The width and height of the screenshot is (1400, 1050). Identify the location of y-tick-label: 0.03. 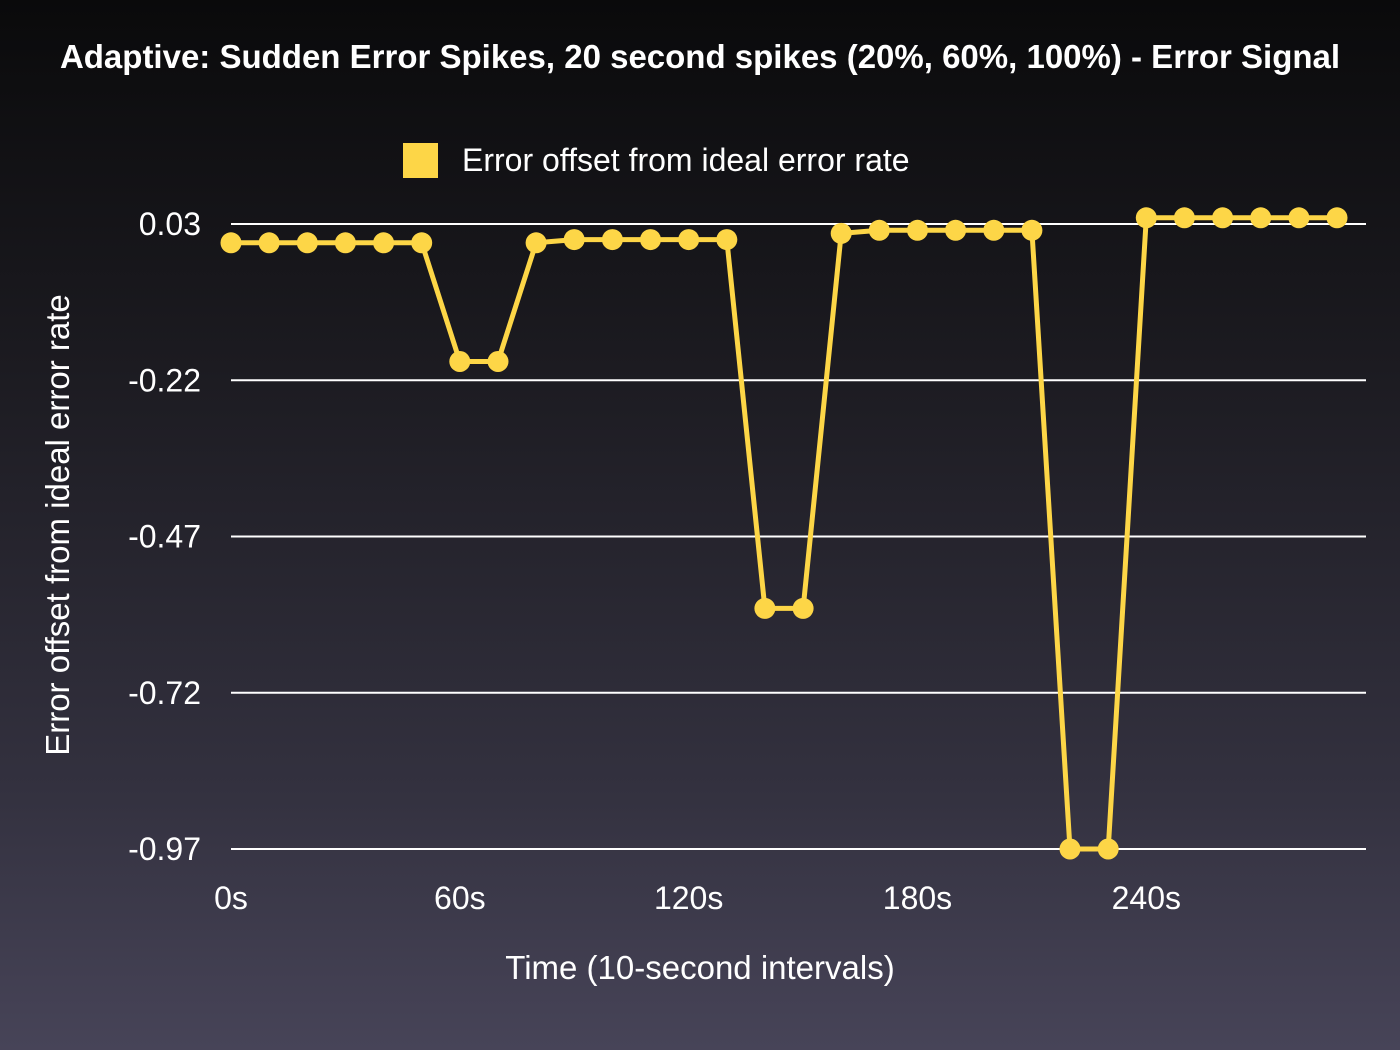
(170, 224).